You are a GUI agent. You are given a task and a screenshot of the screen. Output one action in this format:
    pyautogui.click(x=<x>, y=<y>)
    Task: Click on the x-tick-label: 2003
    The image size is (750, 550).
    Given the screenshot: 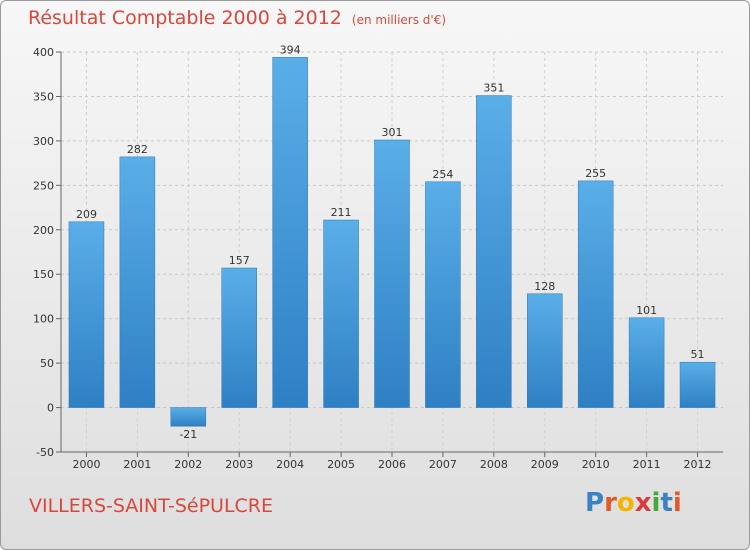 What is the action you would take?
    pyautogui.click(x=239, y=464)
    